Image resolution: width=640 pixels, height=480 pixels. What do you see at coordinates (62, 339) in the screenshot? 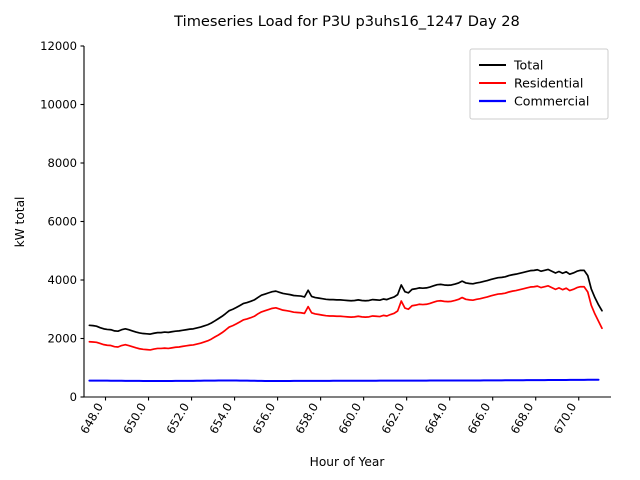
I see `y-tick-label: 2000` at bounding box center [62, 339].